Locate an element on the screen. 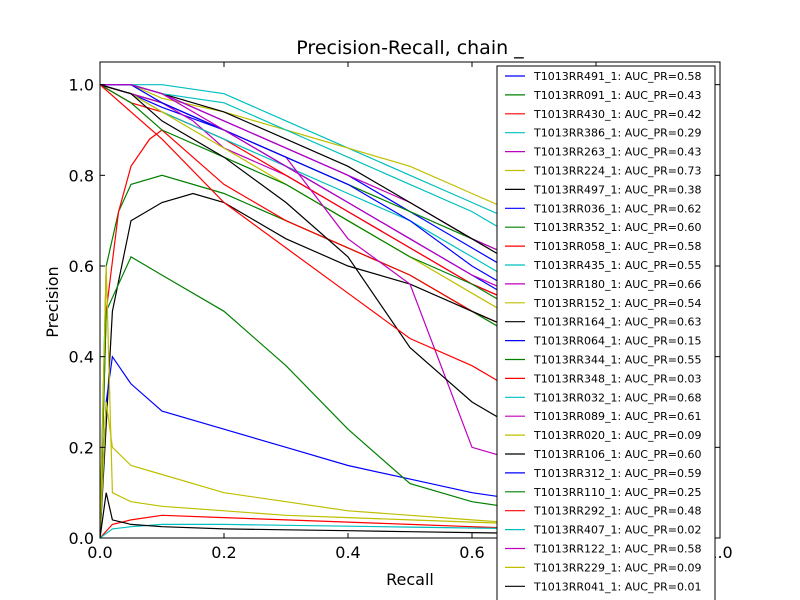 The image size is (800, 600). legend-entry: T1013RR497_1: AUC_PR=0.38 is located at coordinates (617, 189).